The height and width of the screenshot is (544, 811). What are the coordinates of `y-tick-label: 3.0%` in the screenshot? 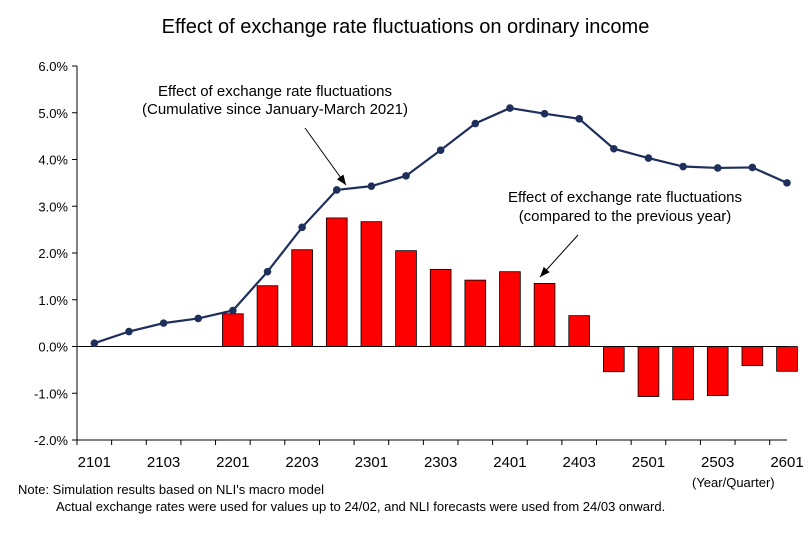 It's located at (53, 206).